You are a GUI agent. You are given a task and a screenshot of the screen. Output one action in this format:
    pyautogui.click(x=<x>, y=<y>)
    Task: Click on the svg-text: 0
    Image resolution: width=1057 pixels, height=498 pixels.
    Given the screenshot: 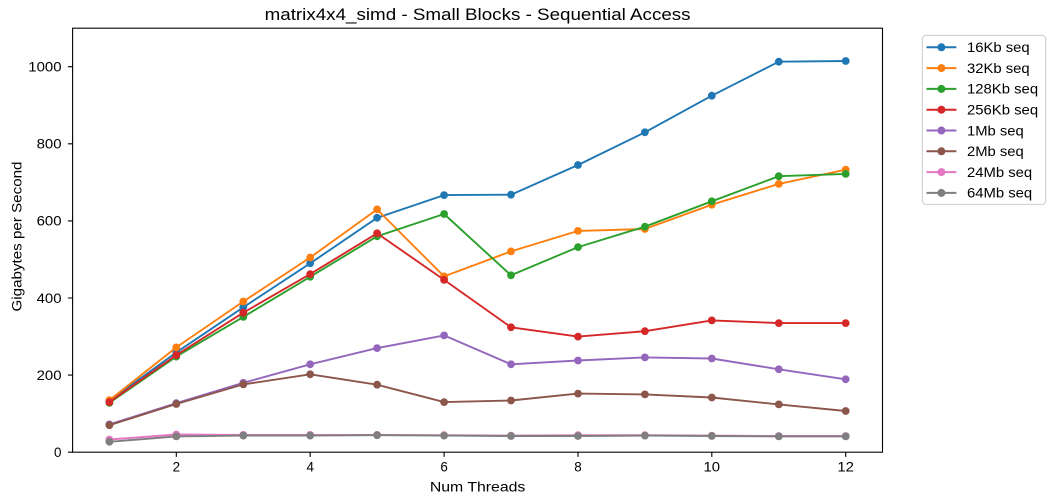 What is the action you would take?
    pyautogui.click(x=57, y=452)
    